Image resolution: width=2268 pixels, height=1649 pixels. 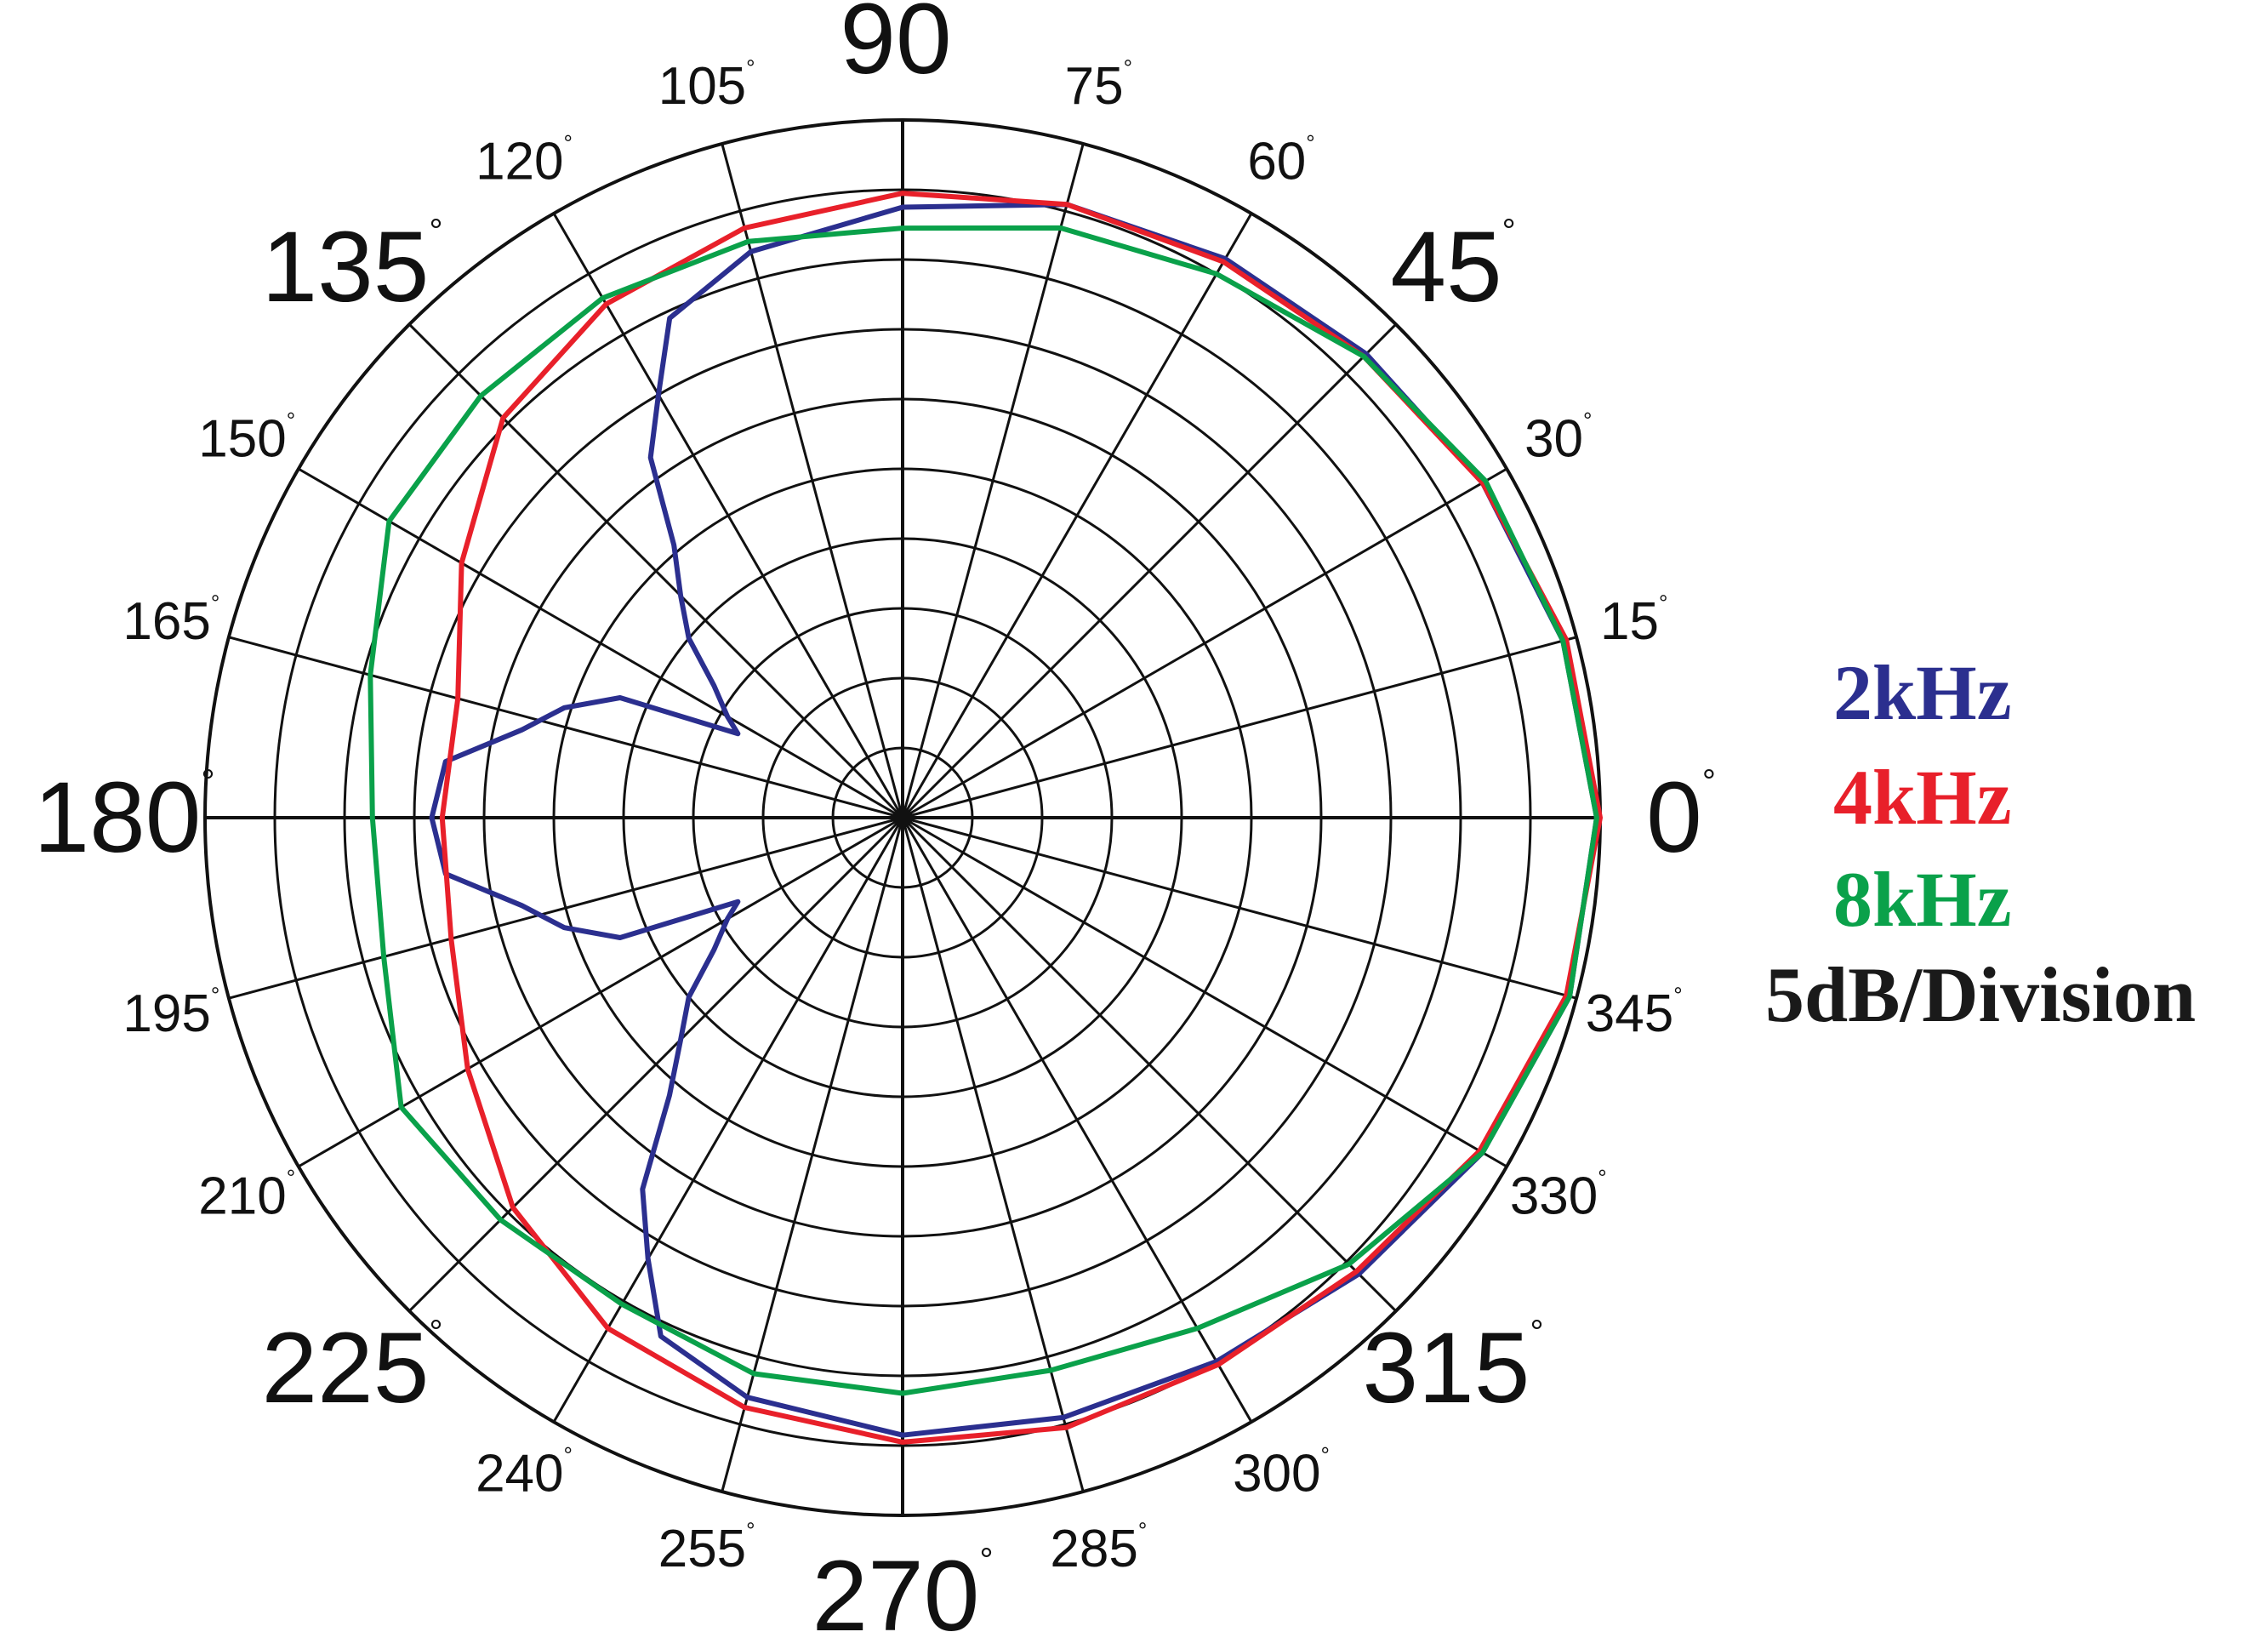 What do you see at coordinates (1281, 160) in the screenshot?
I see `angle-label-60: 60°` at bounding box center [1281, 160].